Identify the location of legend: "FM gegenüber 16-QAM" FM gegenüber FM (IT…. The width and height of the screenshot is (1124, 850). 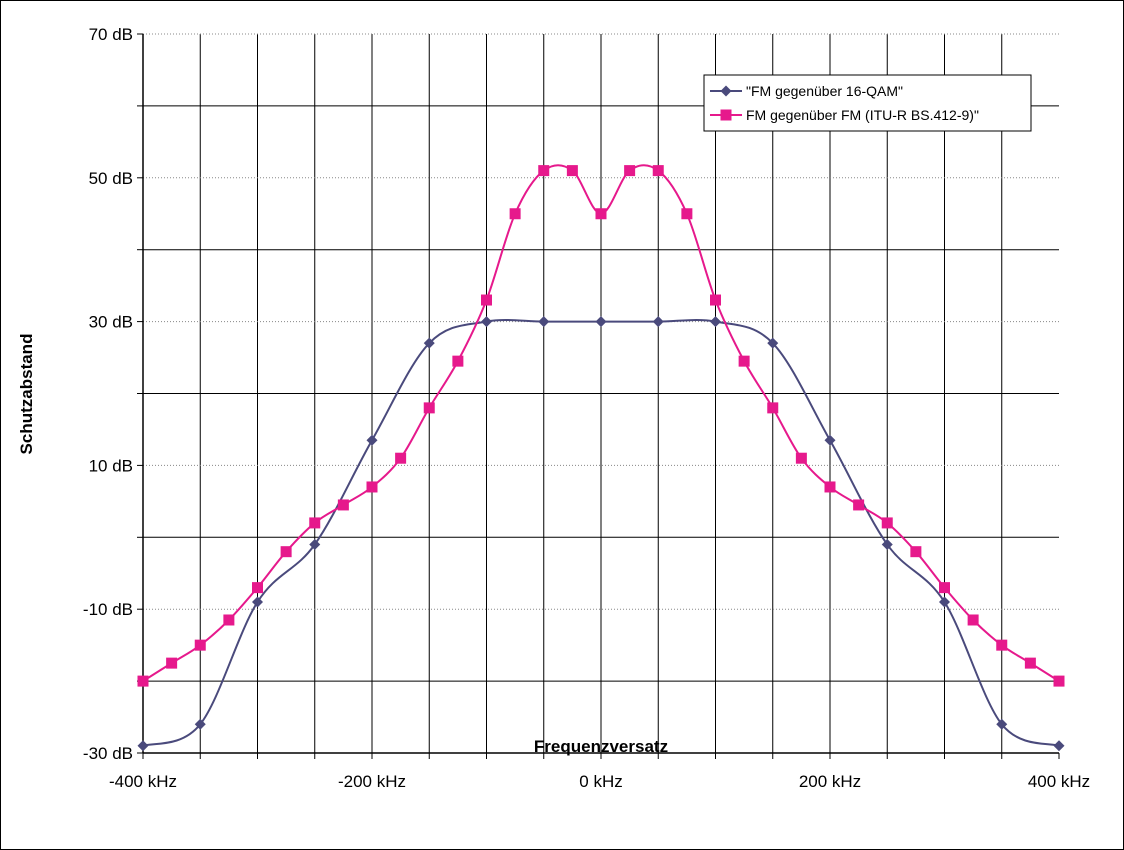
(867, 103).